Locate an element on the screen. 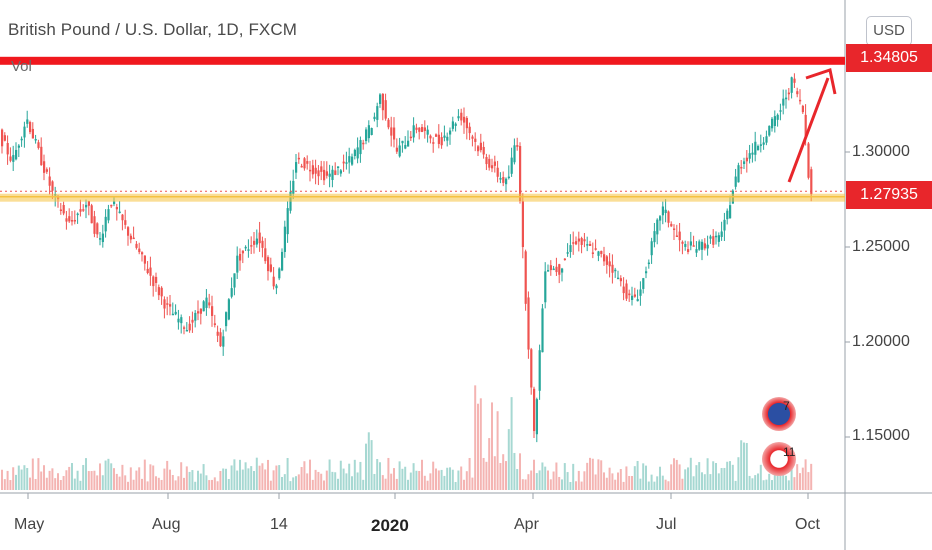  chart-title: British Pound / U.S. Dollar, 1D, FXCM is located at coordinates (153, 29).